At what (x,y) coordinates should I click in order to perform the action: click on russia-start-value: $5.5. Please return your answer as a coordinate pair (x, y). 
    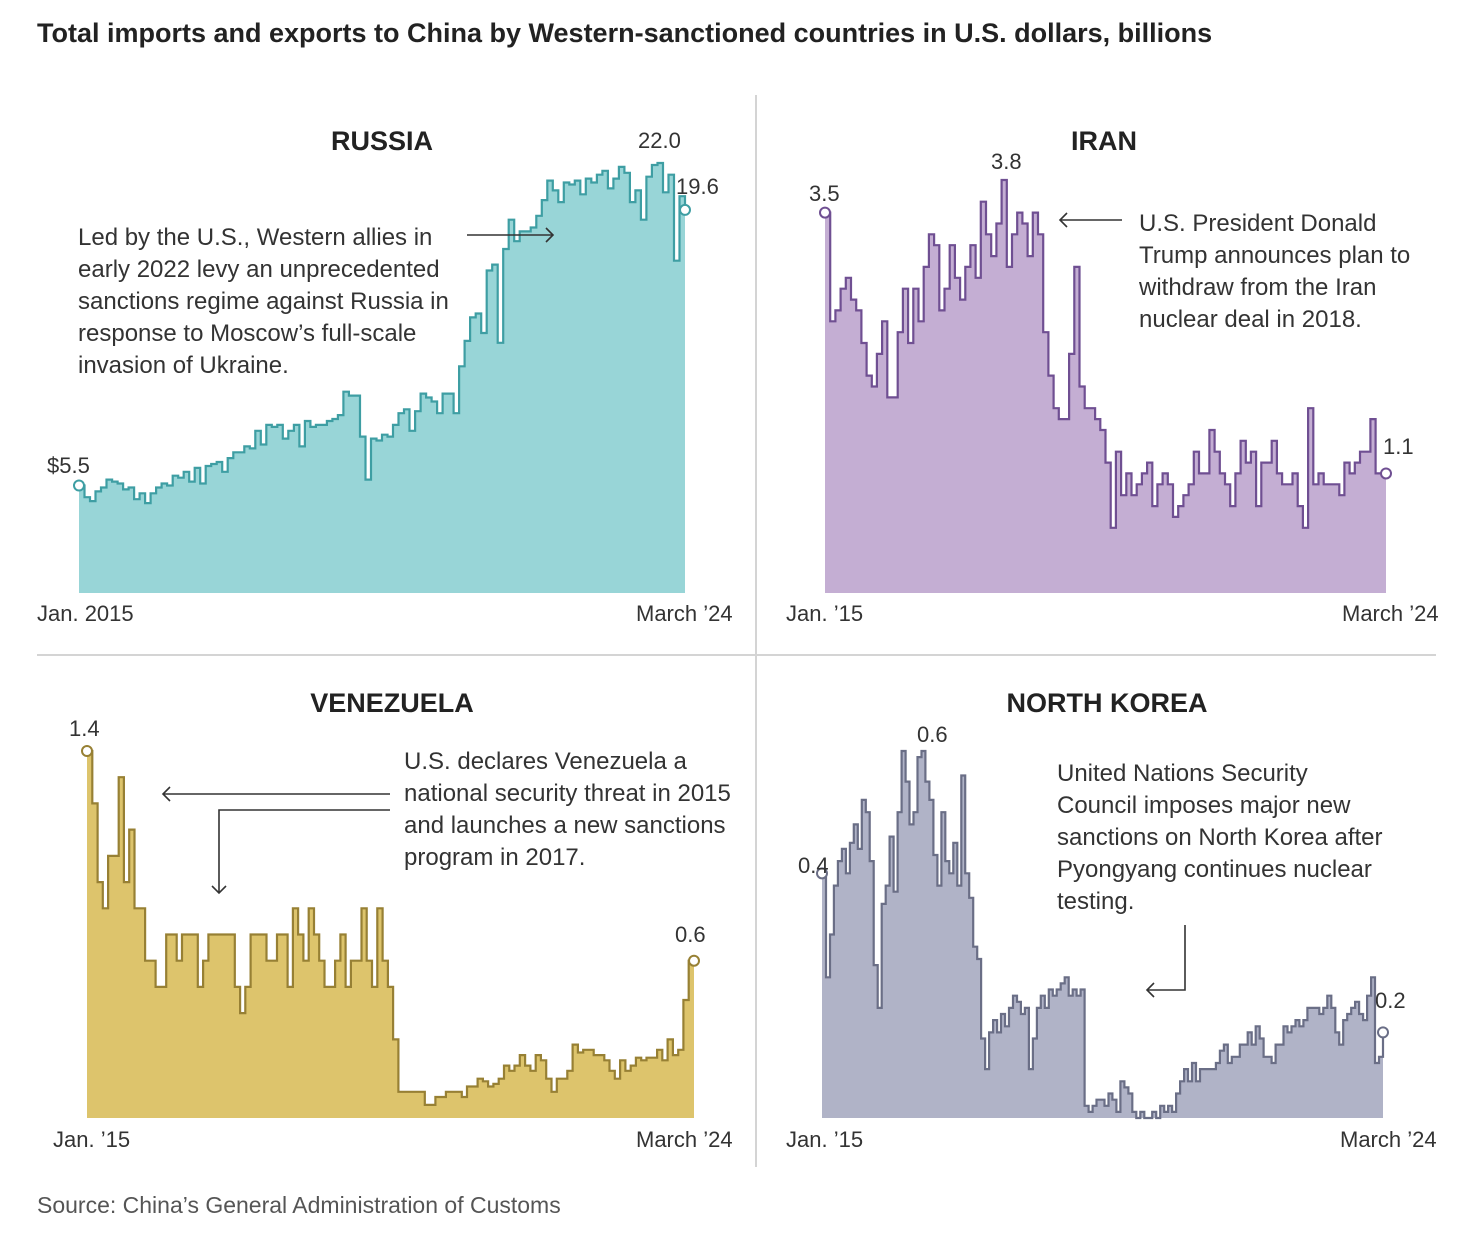
    Looking at the image, I should click on (68, 465).